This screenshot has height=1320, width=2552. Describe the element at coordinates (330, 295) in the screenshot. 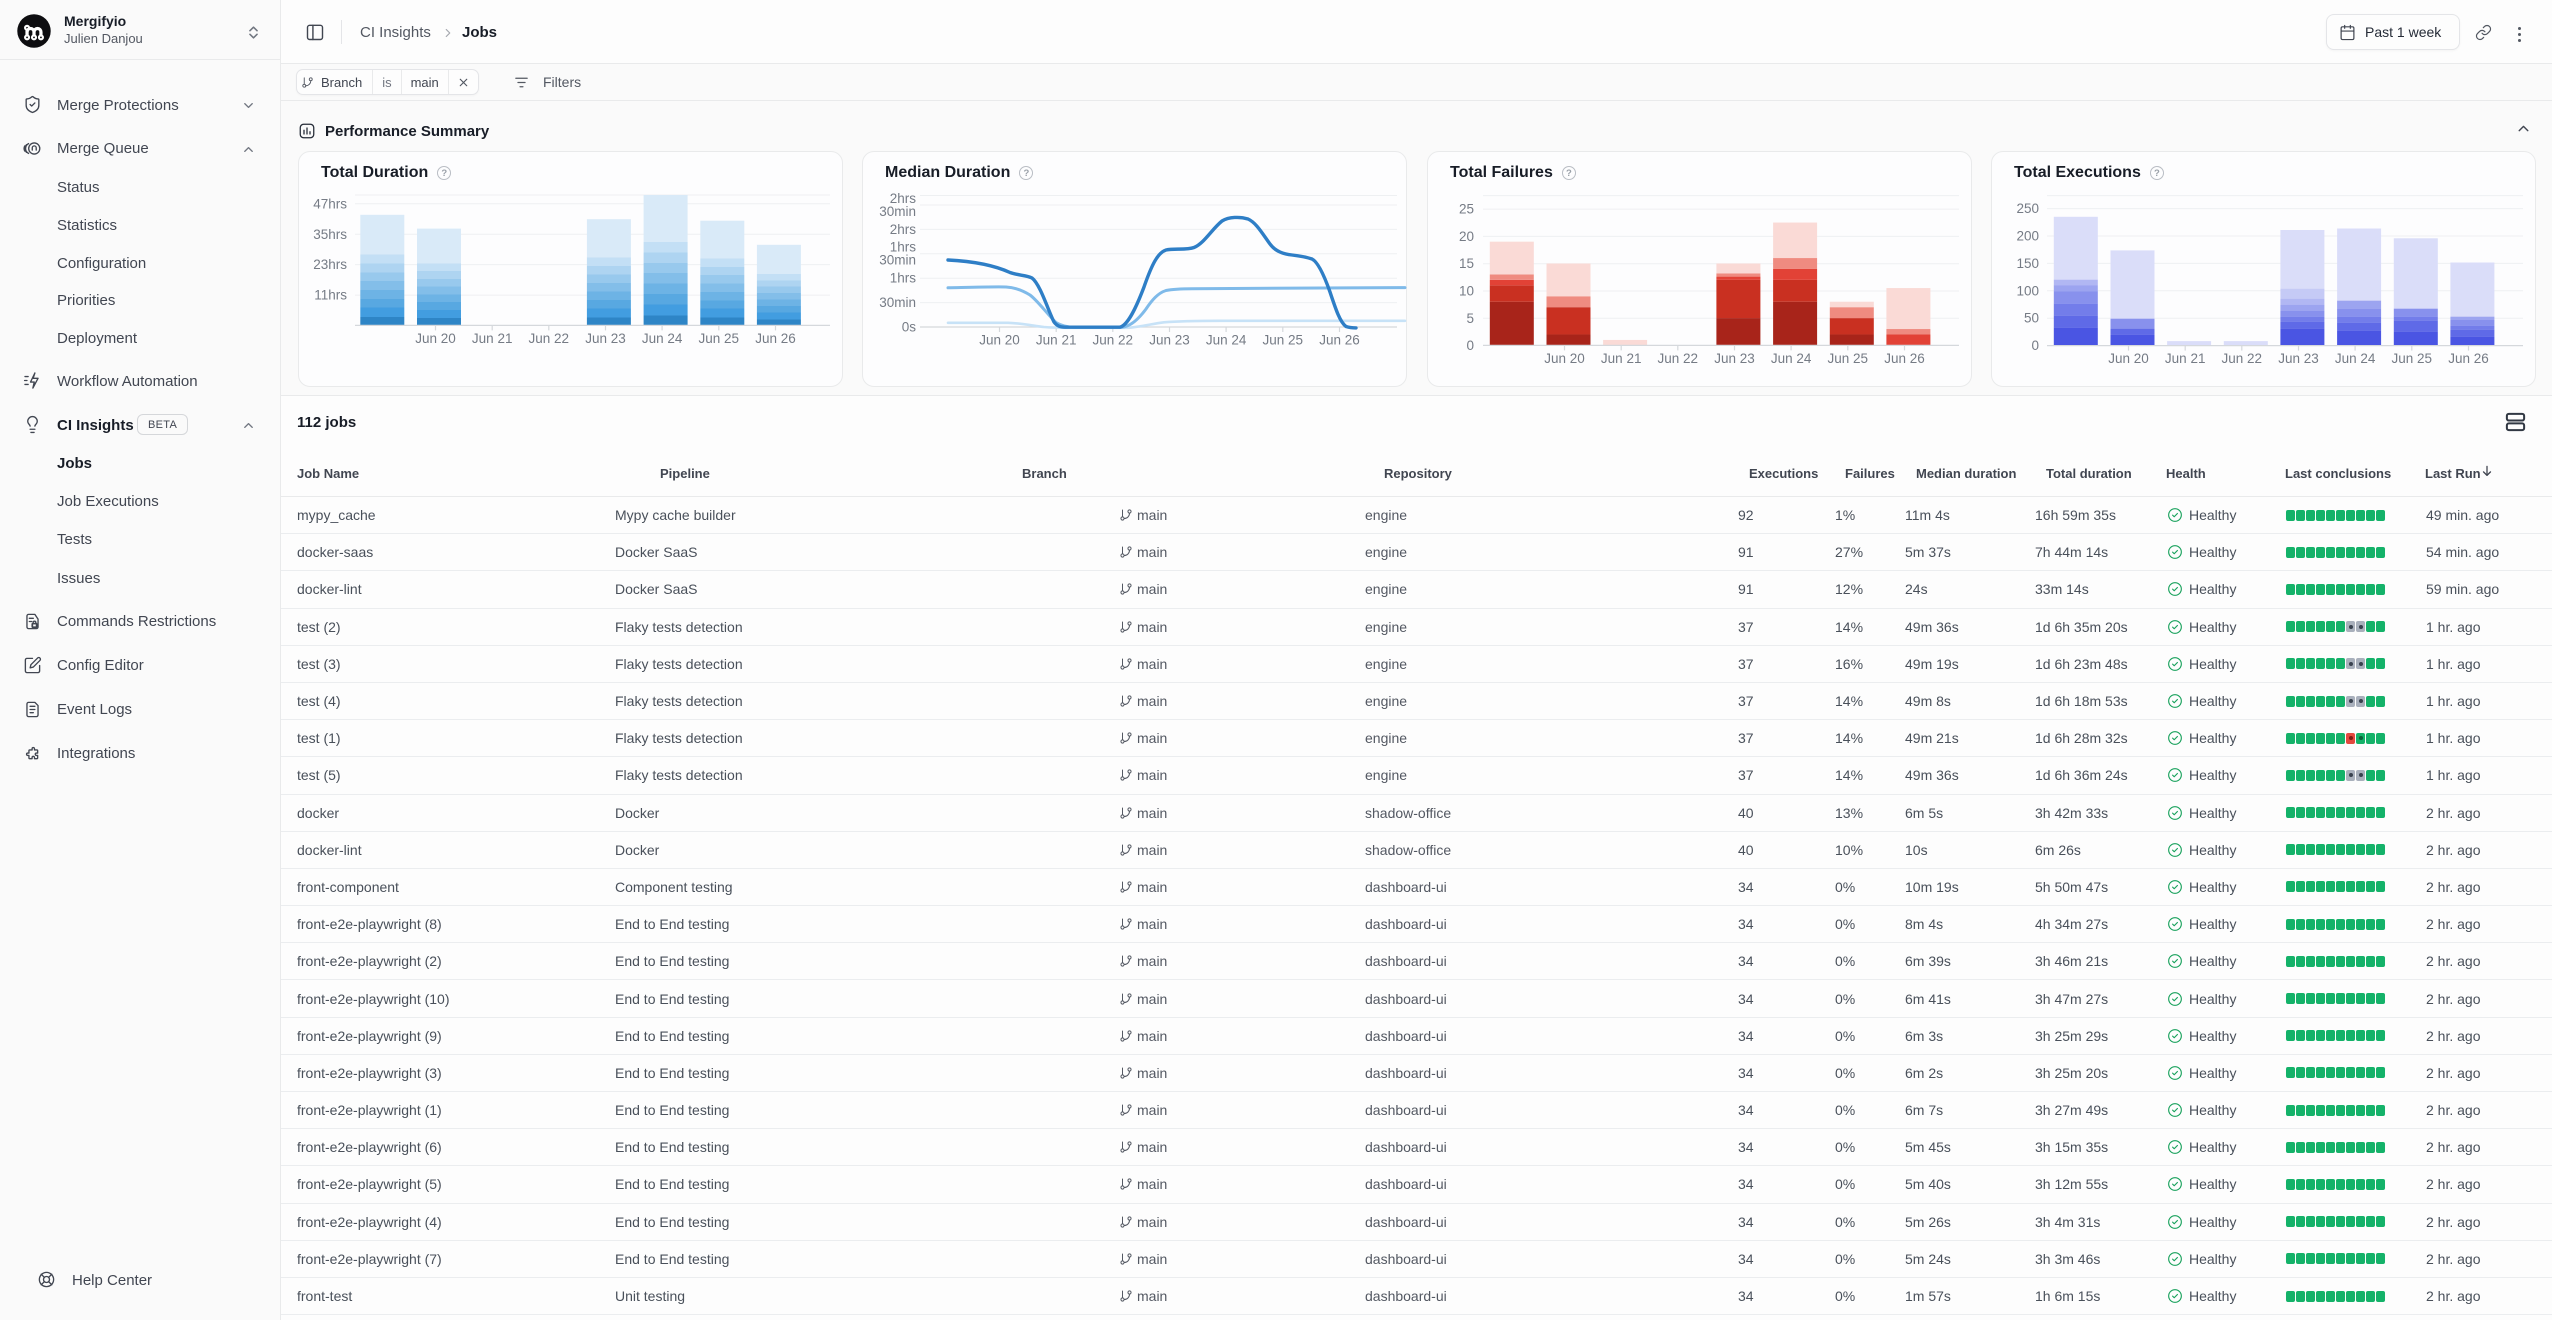

I see `svg-text: 11hrs` at that location.